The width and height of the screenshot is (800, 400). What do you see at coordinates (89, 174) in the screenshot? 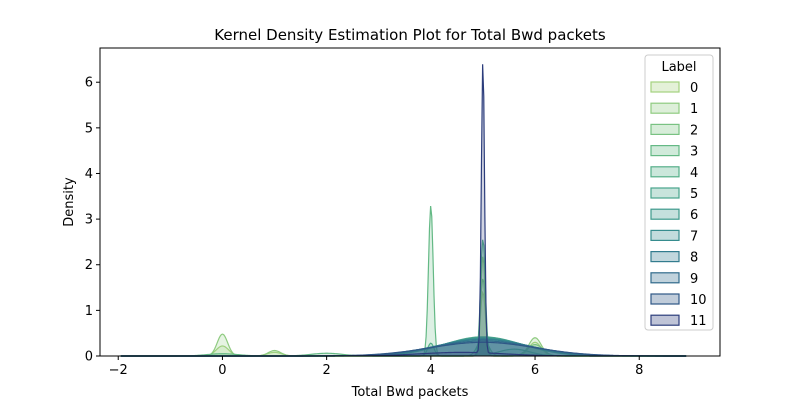
I see `y-tick-label: 4` at bounding box center [89, 174].